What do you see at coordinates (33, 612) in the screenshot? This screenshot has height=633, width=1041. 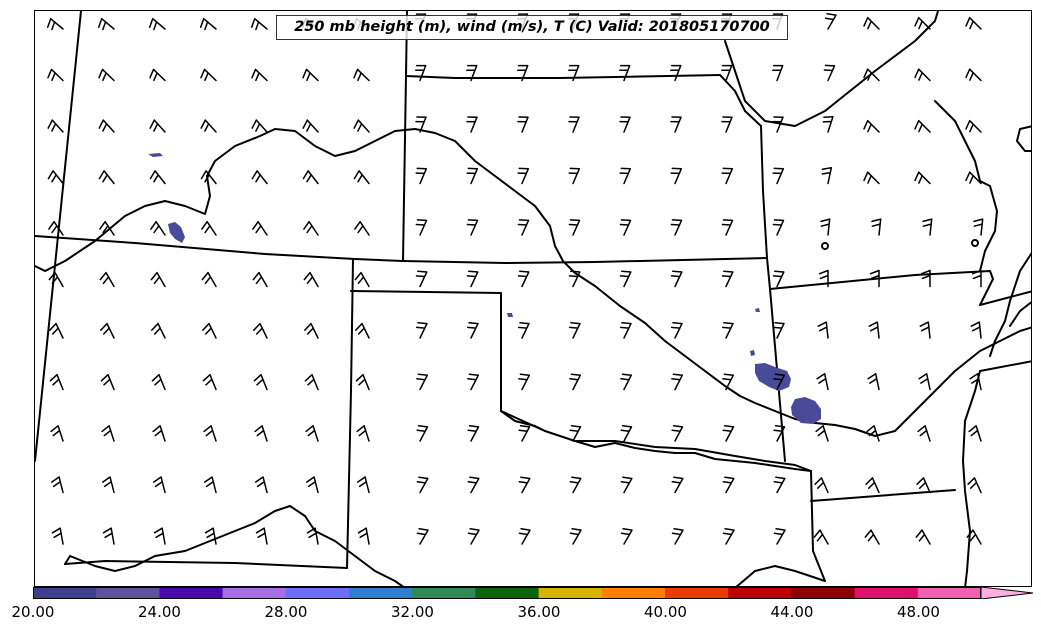 I see `colorbar-tick-label: 20.00` at bounding box center [33, 612].